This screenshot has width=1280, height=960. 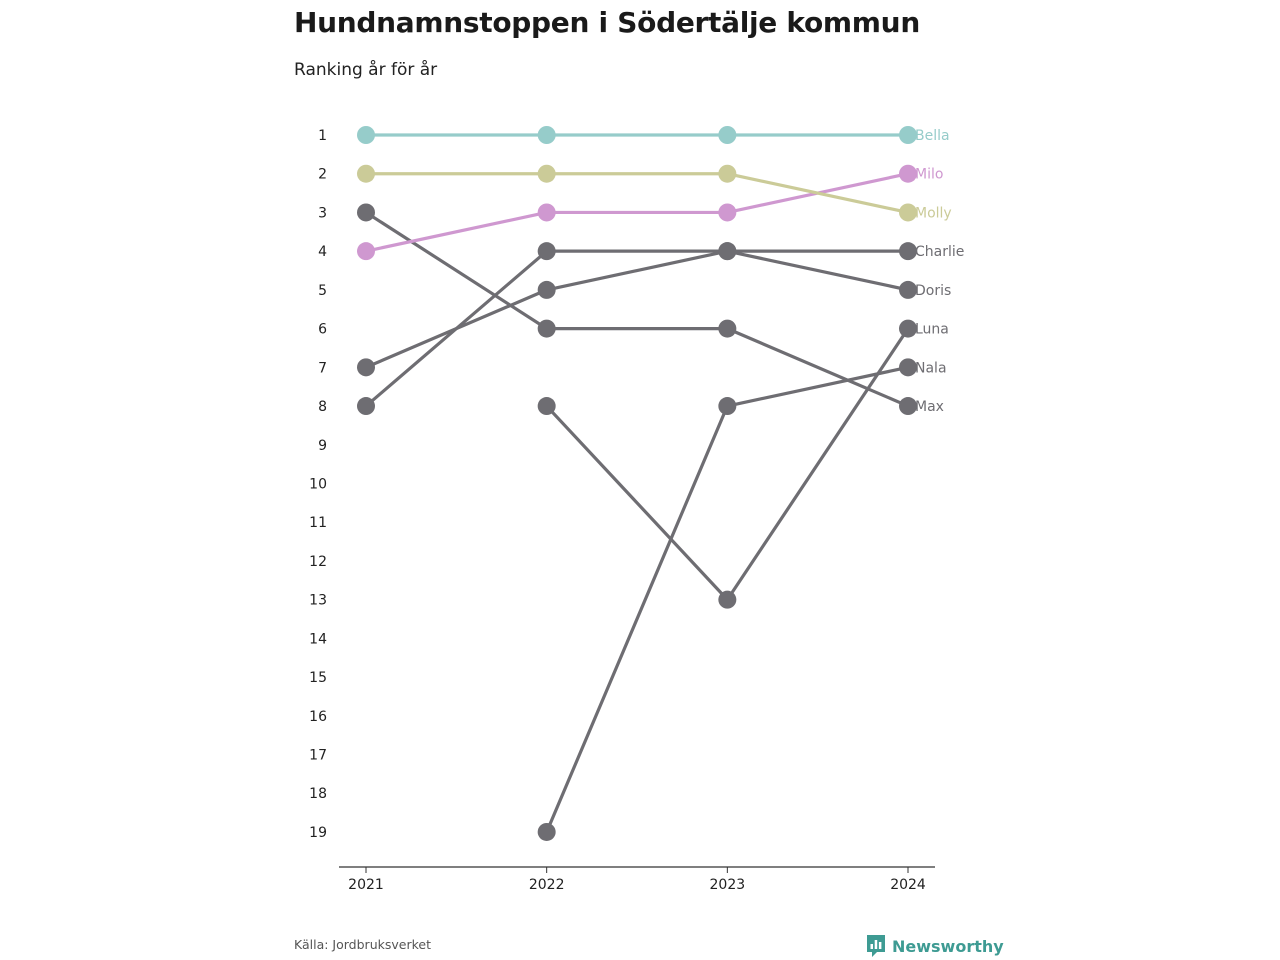 I want to click on y-tick-label: 3, so click(x=322, y=213).